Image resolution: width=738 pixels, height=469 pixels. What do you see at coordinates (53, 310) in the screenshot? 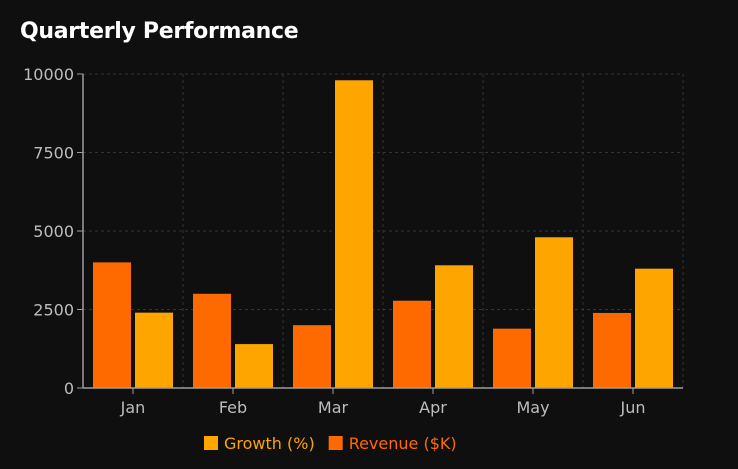
I see `y-tick-label: 2500` at bounding box center [53, 310].